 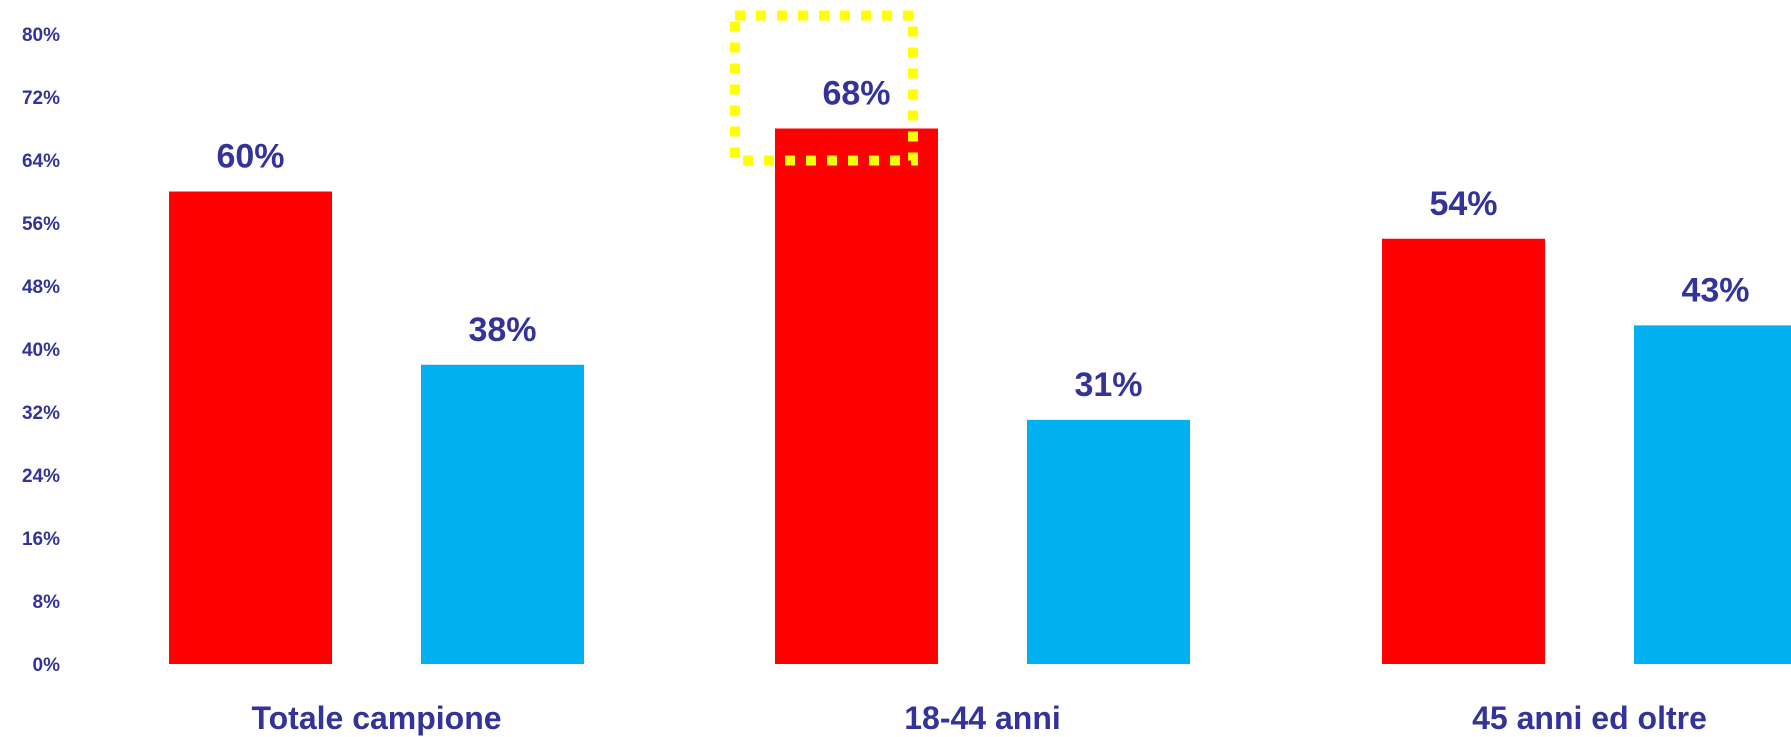 I want to click on data-label: 38%, so click(x=502, y=330).